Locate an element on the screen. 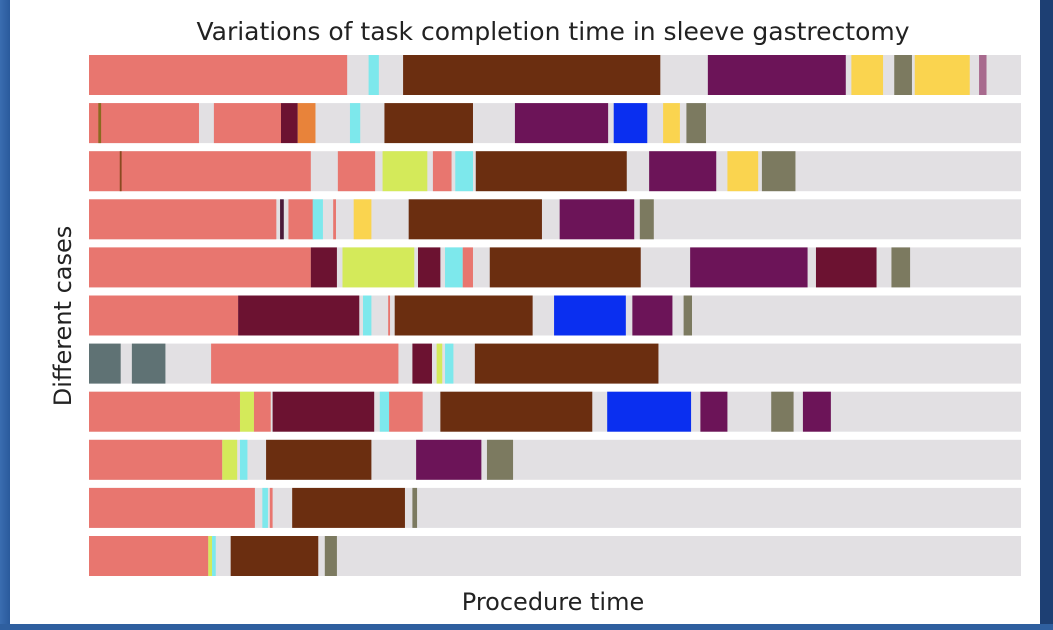  y-axis-label: Different cases is located at coordinates (63, 316).